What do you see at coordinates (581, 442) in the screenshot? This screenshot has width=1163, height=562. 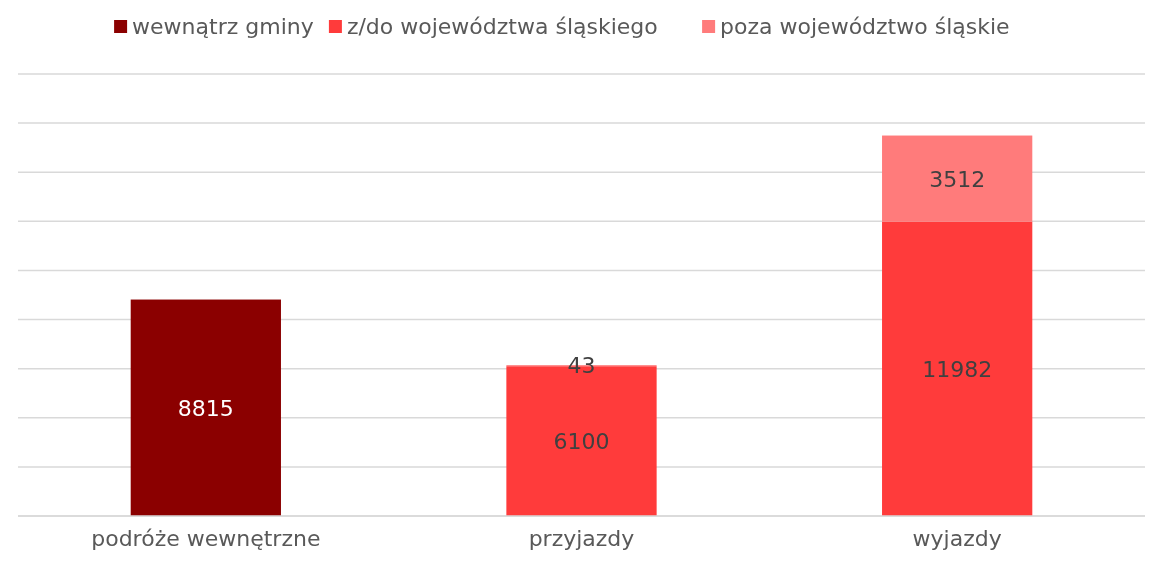 I see `data-label: 6100` at bounding box center [581, 442].